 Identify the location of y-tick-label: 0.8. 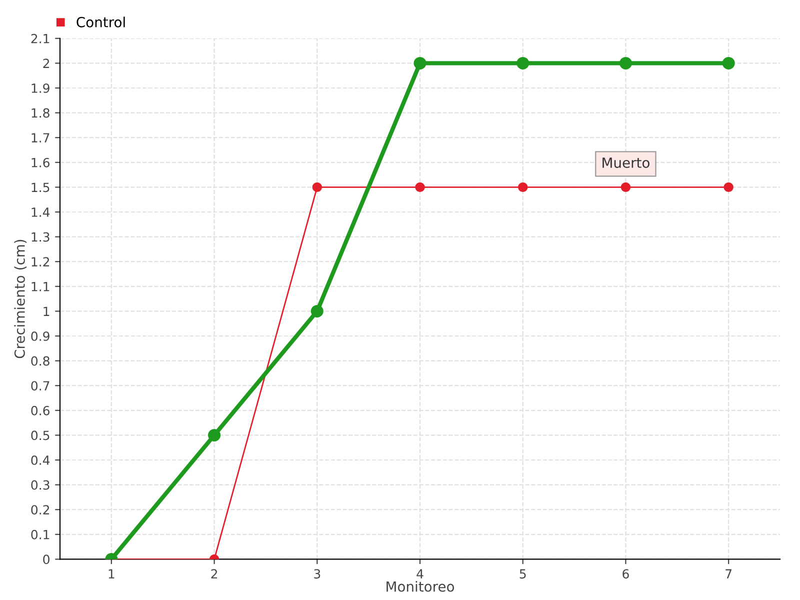
(40, 361).